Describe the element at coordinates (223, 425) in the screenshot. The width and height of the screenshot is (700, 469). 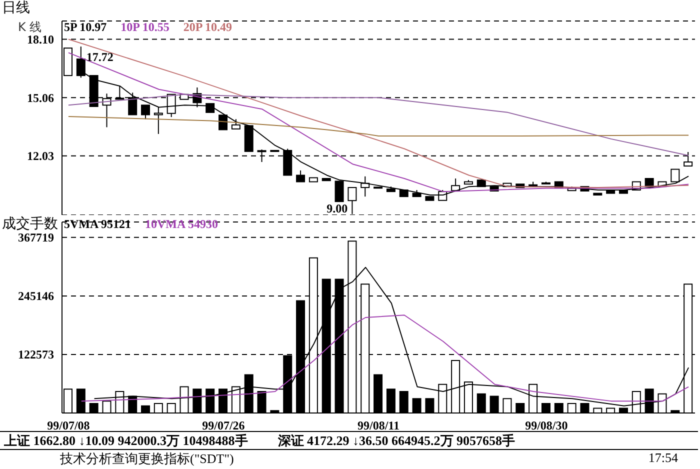
I see `x-tick-label: 99/07/26` at that location.